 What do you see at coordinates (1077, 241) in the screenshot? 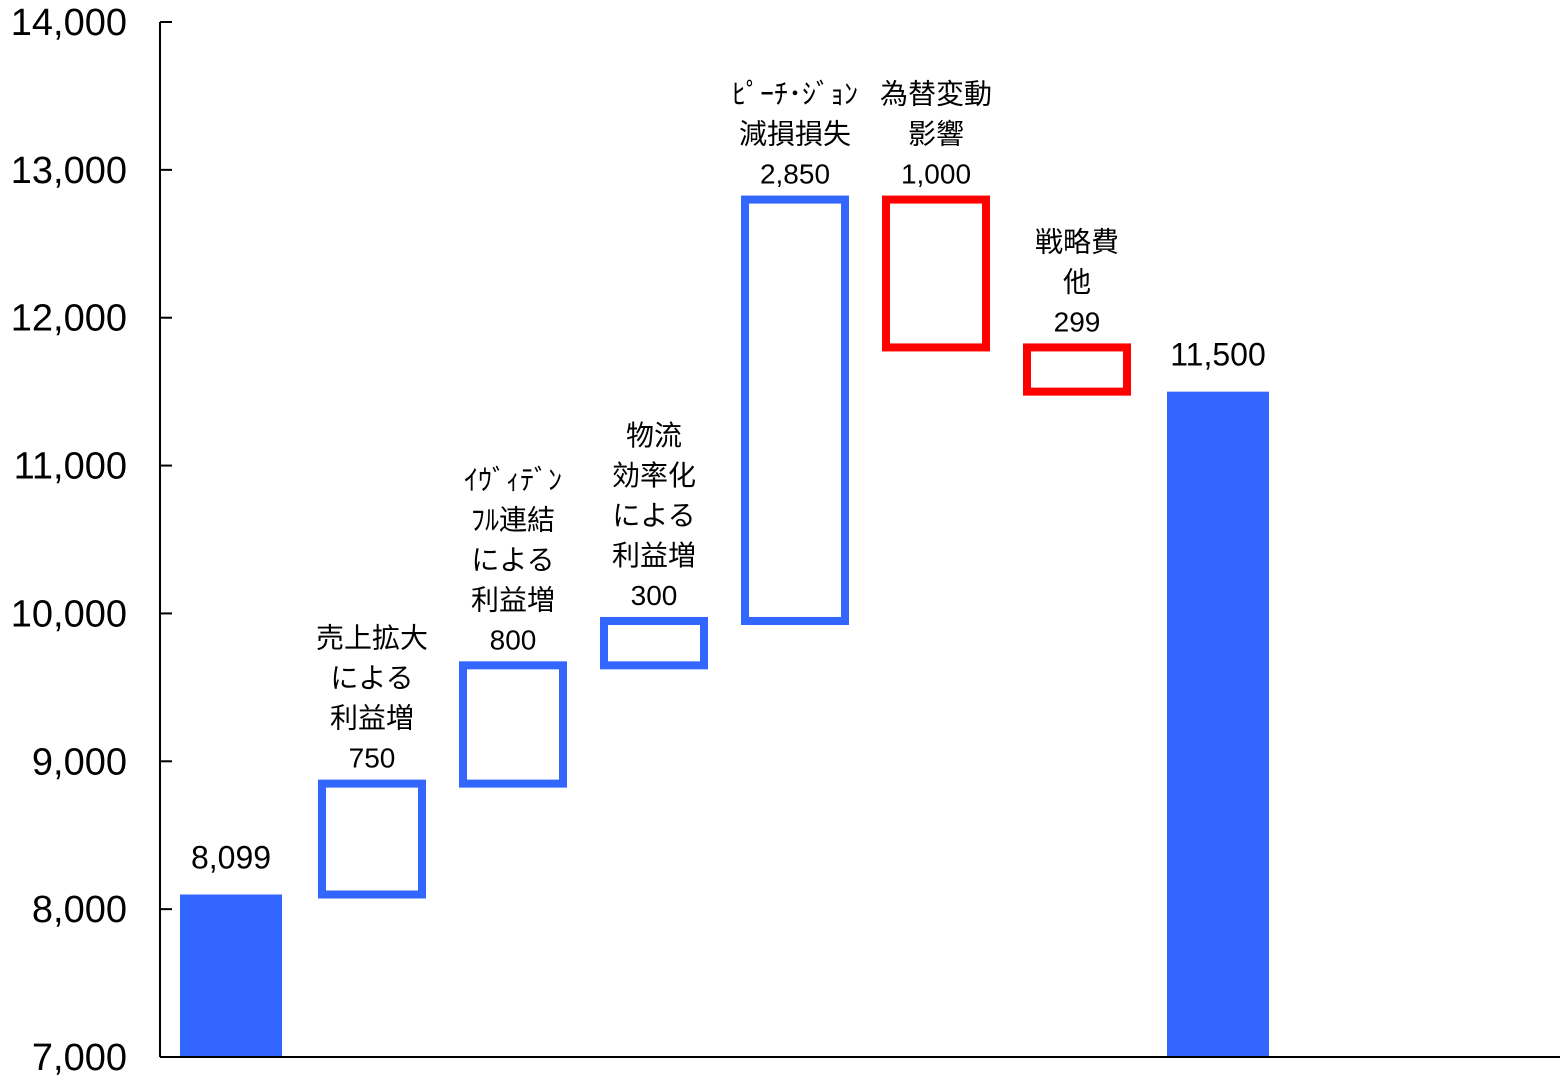
I see `category-label-line: 戦略費` at bounding box center [1077, 241].